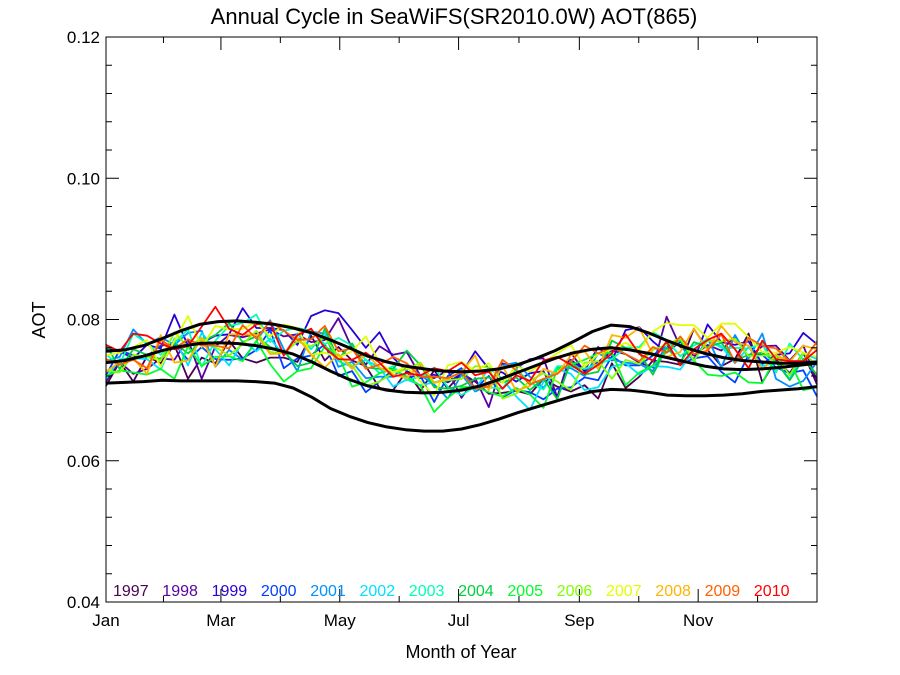 The width and height of the screenshot is (900, 675). What do you see at coordinates (459, 620) in the screenshot?
I see `x-tick-label: Jul` at bounding box center [459, 620].